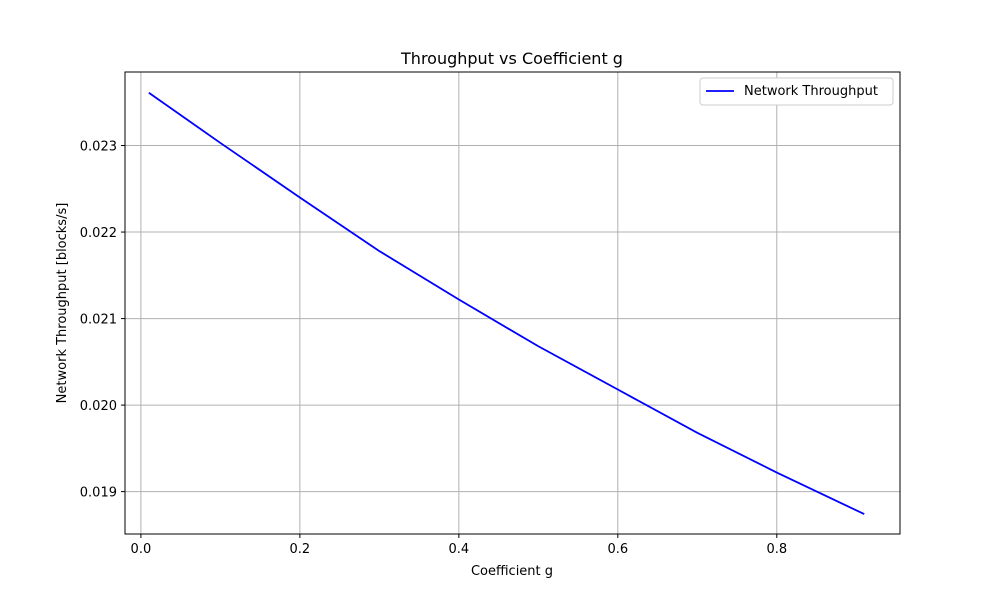  Describe the element at coordinates (98, 406) in the screenshot. I see `y-tick-label: 0.020` at that location.